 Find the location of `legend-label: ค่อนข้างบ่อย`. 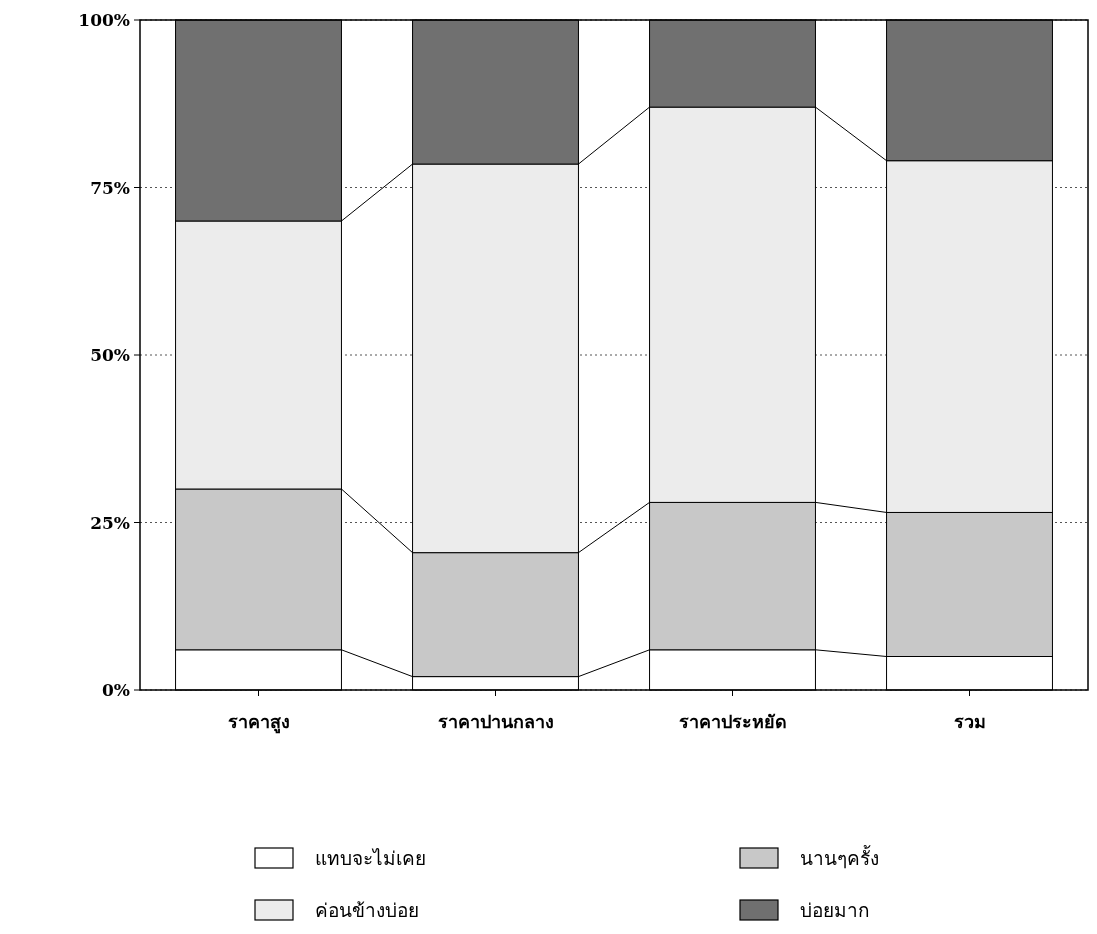

legend-label: ค่อนข้างบ่อย is located at coordinates (367, 910).